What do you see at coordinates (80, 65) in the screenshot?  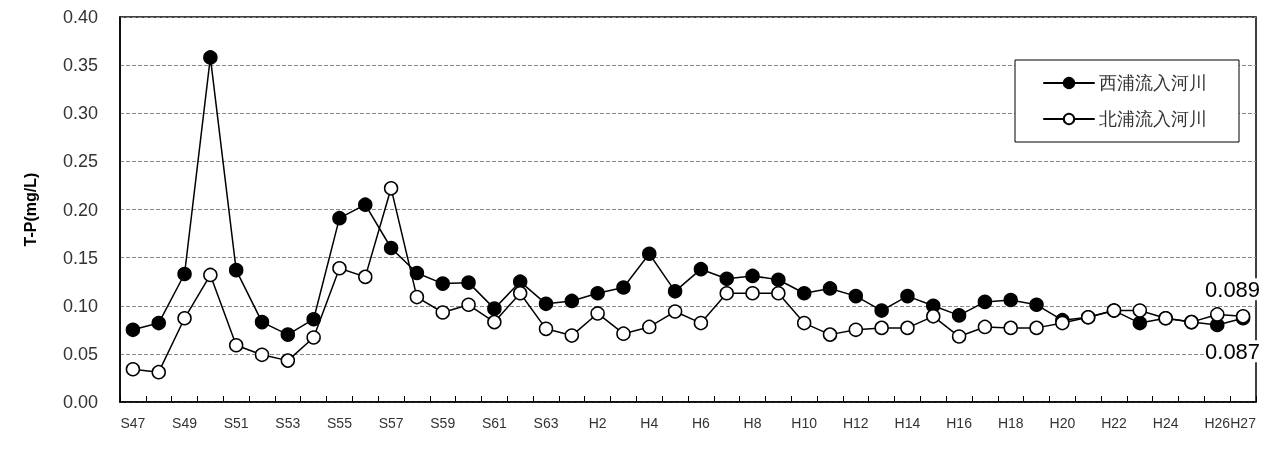 I see `y-tick-label: 0.35` at bounding box center [80, 65].